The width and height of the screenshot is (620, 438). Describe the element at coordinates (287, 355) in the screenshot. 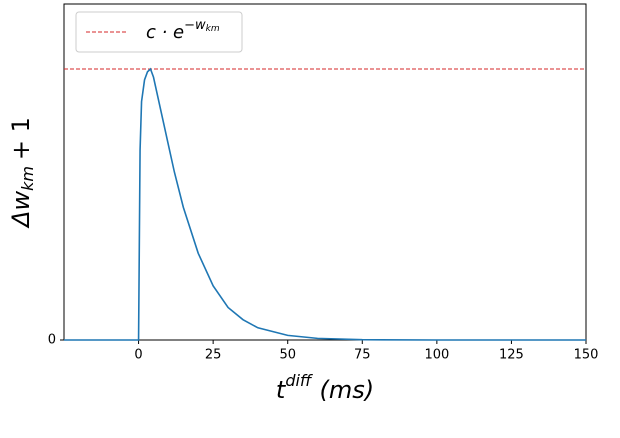

I see `x-tick-label: 50` at that location.